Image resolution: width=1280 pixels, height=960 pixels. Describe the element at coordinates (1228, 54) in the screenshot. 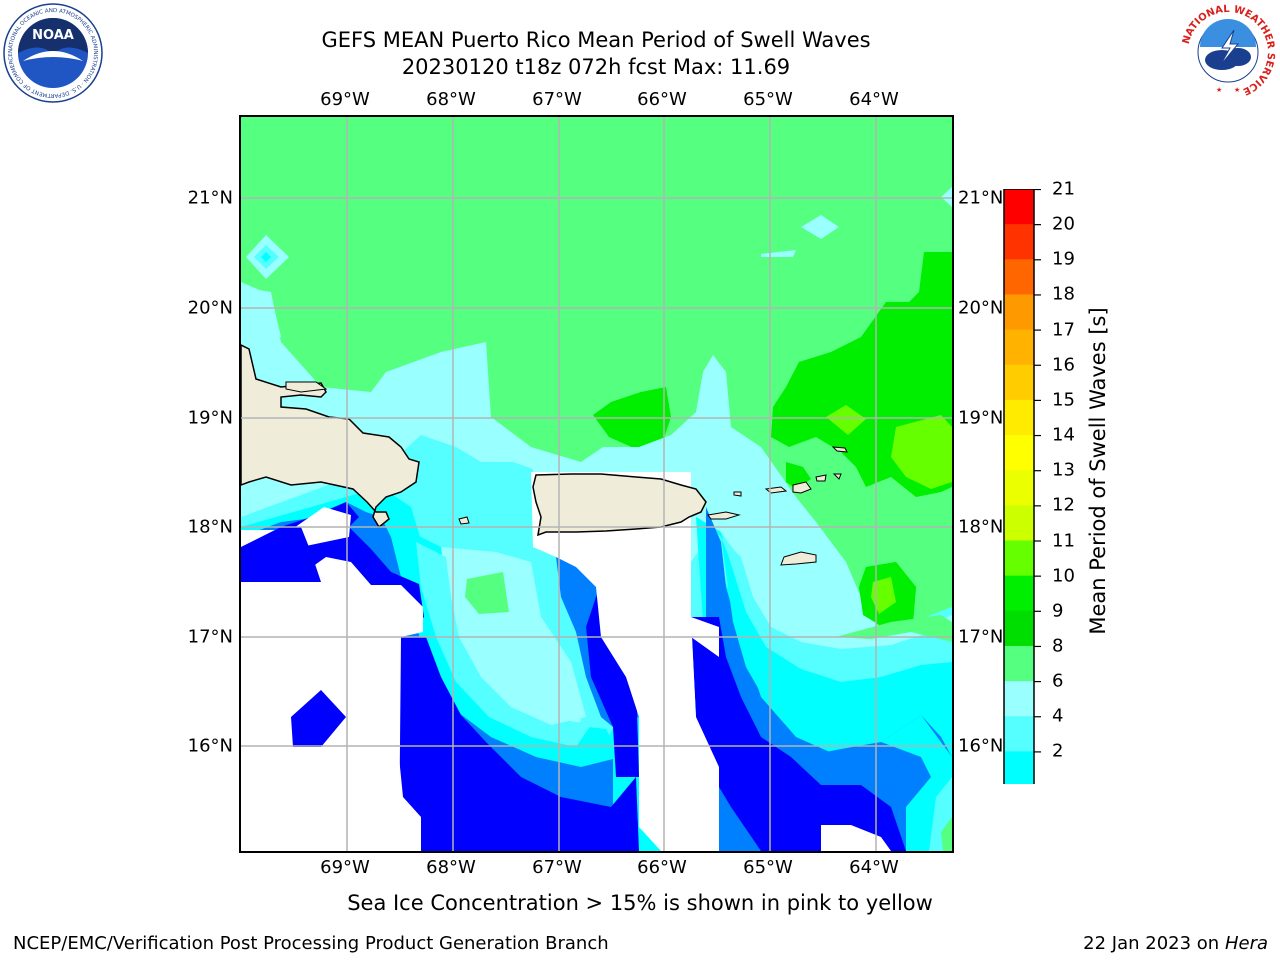

I see `nws-logo: NATIONAL WEATHER SERVICE ★ ★` at that location.